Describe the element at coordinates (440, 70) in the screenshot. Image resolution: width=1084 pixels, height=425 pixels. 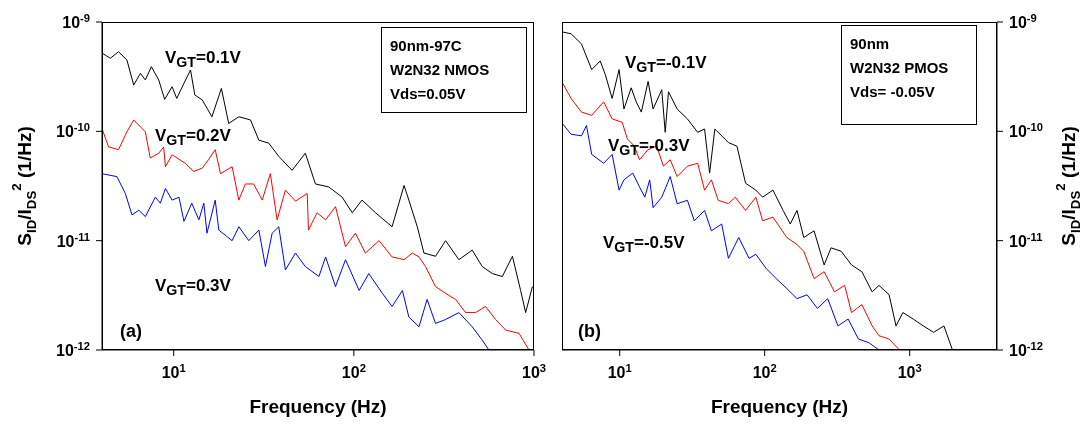
I see `annotation: W2N32 NMOS` at that location.